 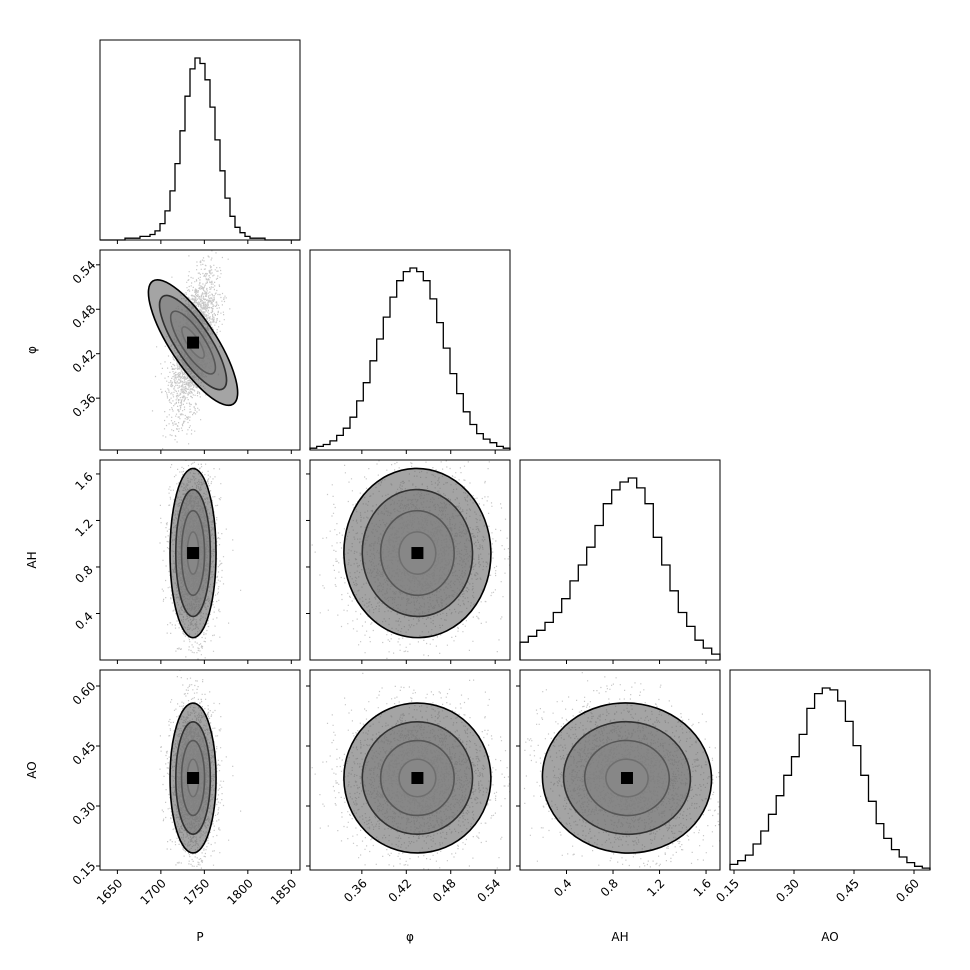 I want to click on panel-frame-AH-vs-P, so click(x=200, y=560).